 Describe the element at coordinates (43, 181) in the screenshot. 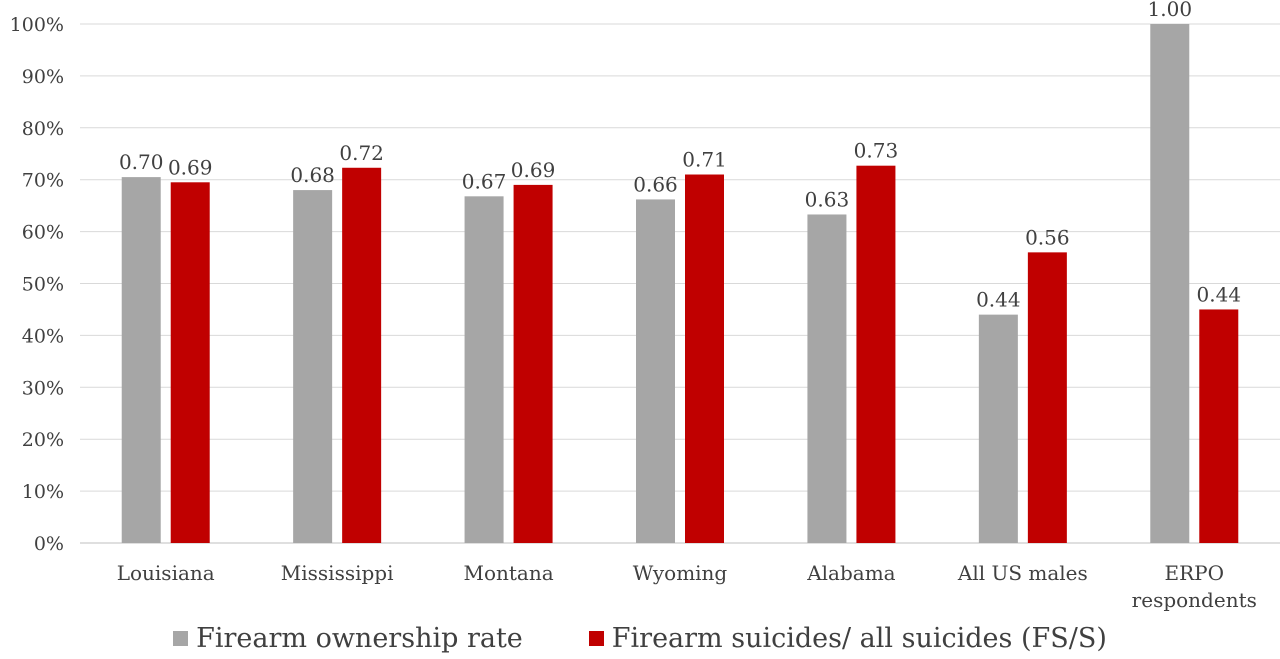

I see `y-tick-label: 70%` at that location.